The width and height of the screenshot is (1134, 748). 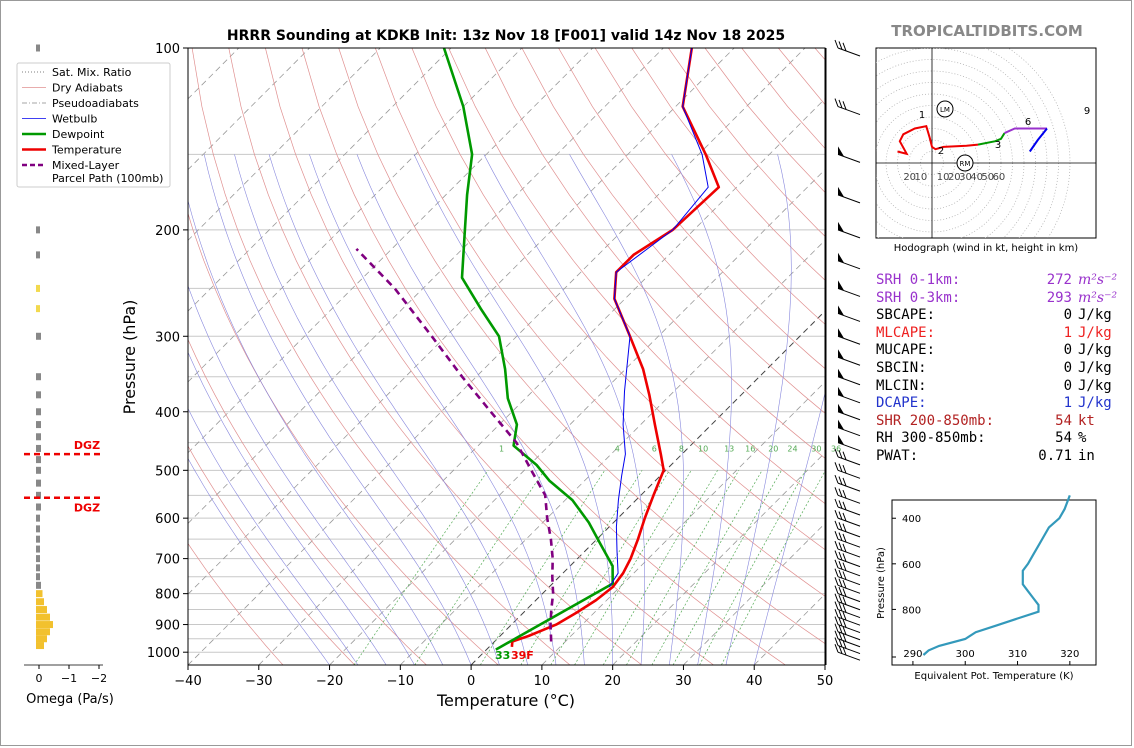 I want to click on theta-e-y-tick-label: 600, so click(x=911, y=565).